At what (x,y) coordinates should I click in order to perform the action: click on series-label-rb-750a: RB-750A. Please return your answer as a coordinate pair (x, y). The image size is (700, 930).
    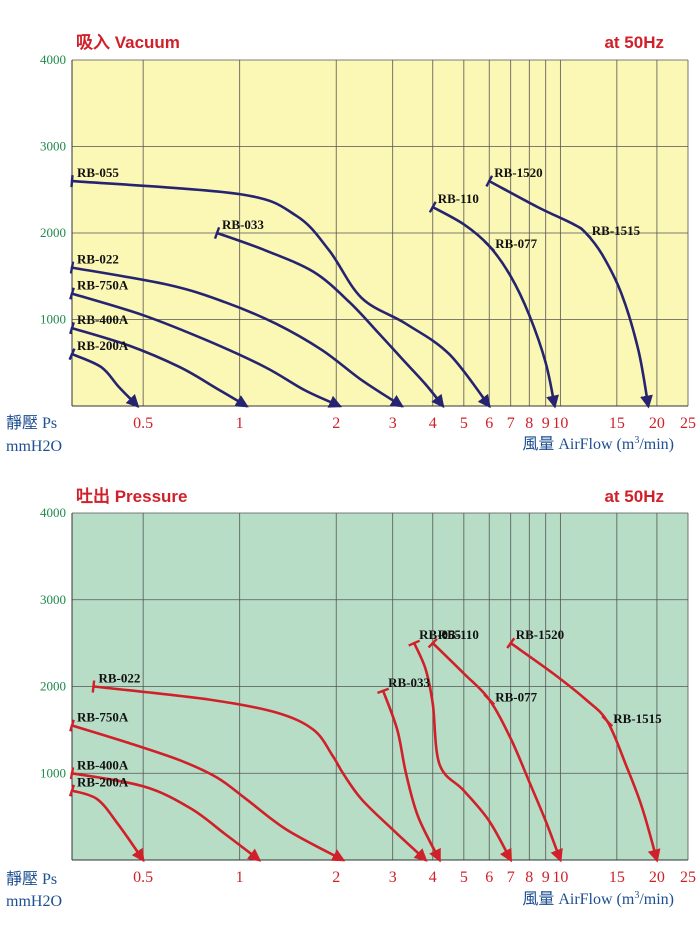
    Looking at the image, I should click on (103, 717).